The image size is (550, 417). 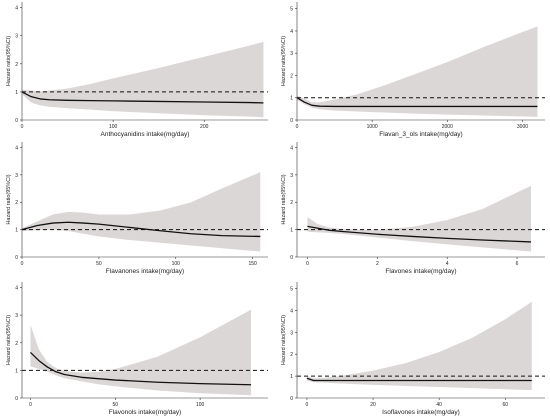 I want to click on x-tick-label: 3000, so click(x=522, y=127).